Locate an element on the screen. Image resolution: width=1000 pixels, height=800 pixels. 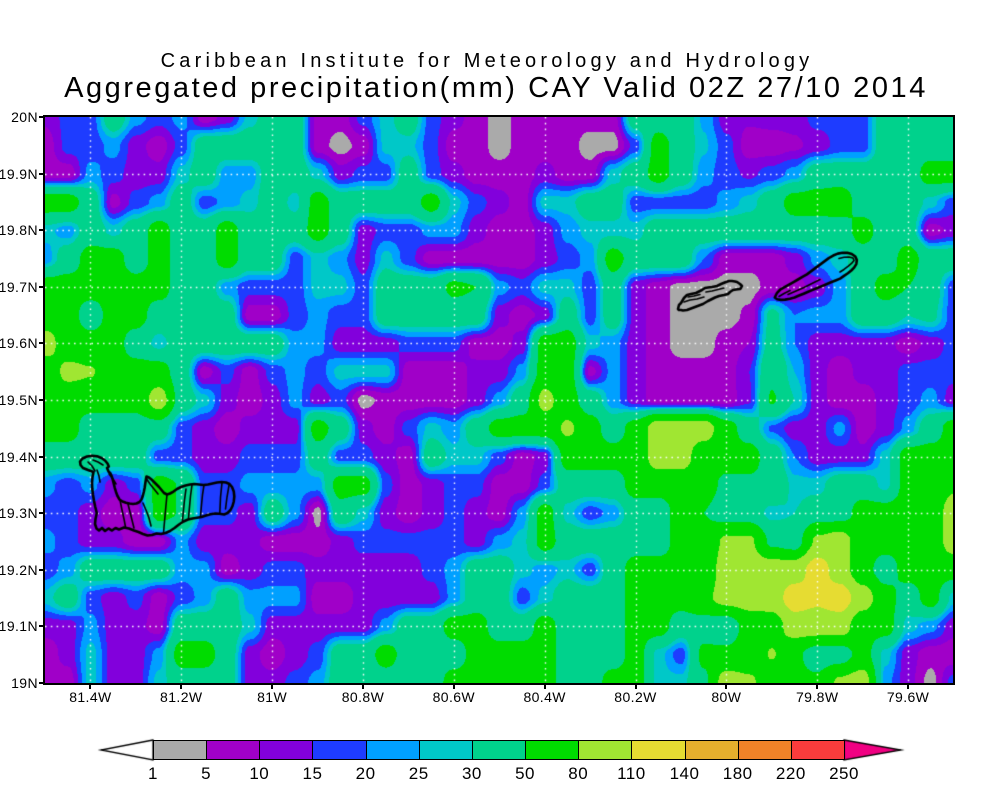
colorbar-tick-label: 110 is located at coordinates (631, 773).